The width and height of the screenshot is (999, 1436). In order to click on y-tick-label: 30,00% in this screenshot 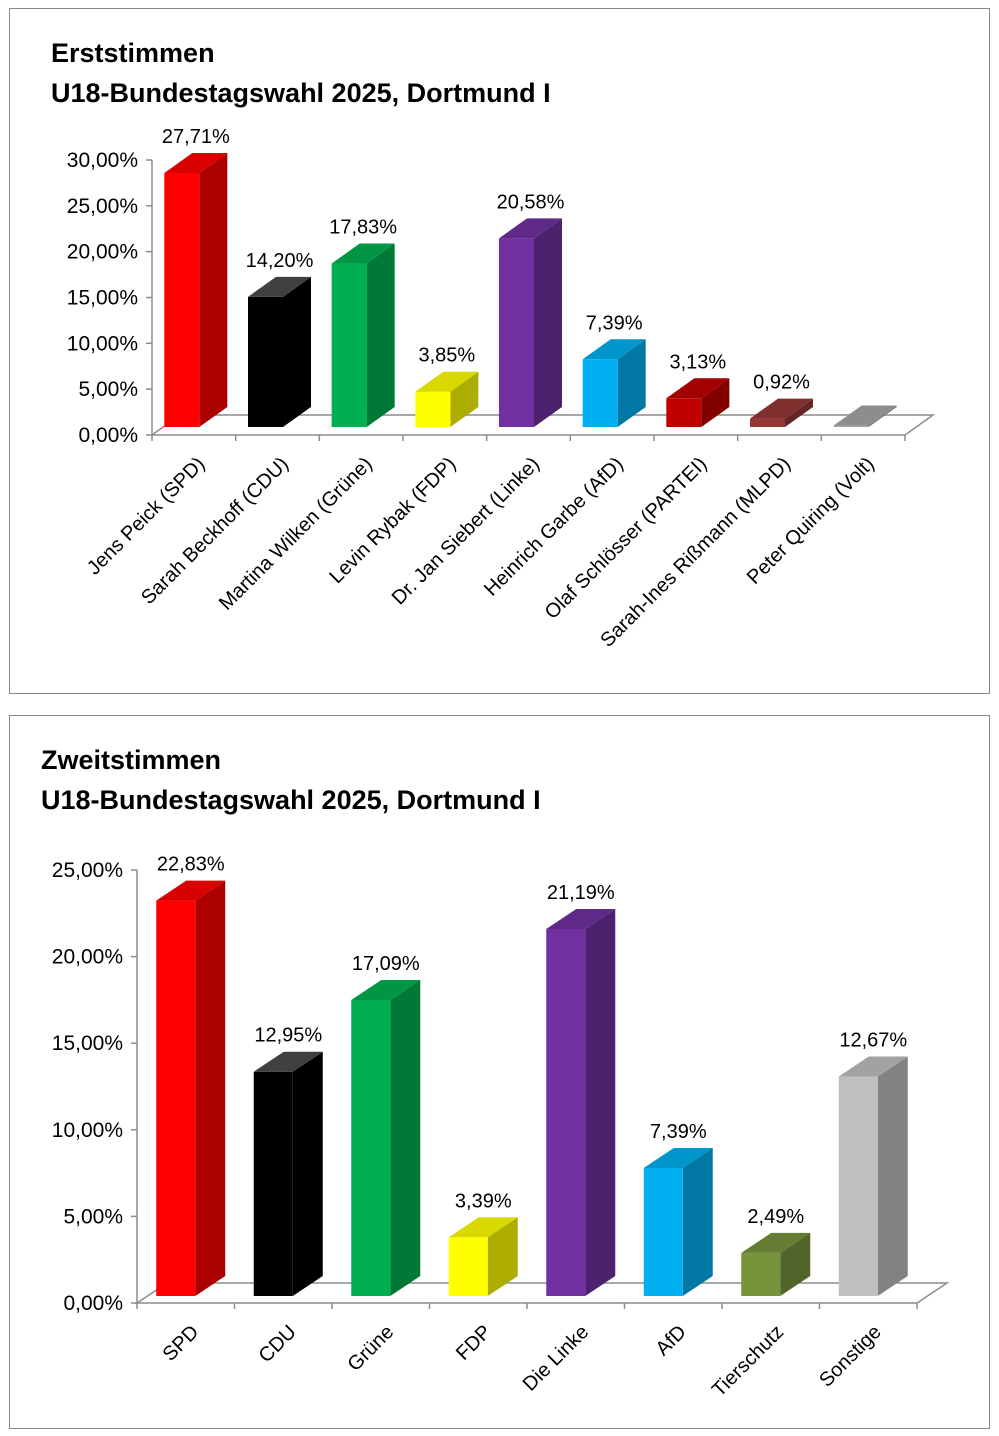, I will do `click(102, 160)`.